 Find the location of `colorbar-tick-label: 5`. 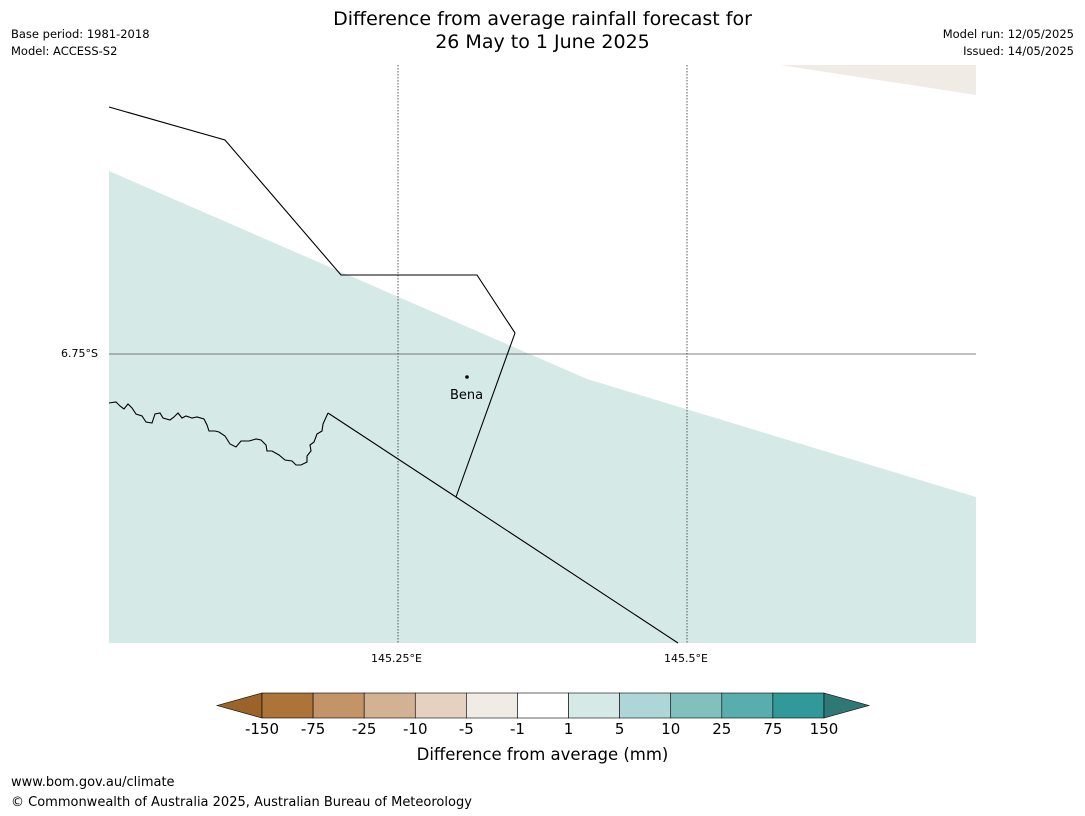

colorbar-tick-label: 5 is located at coordinates (619, 729).